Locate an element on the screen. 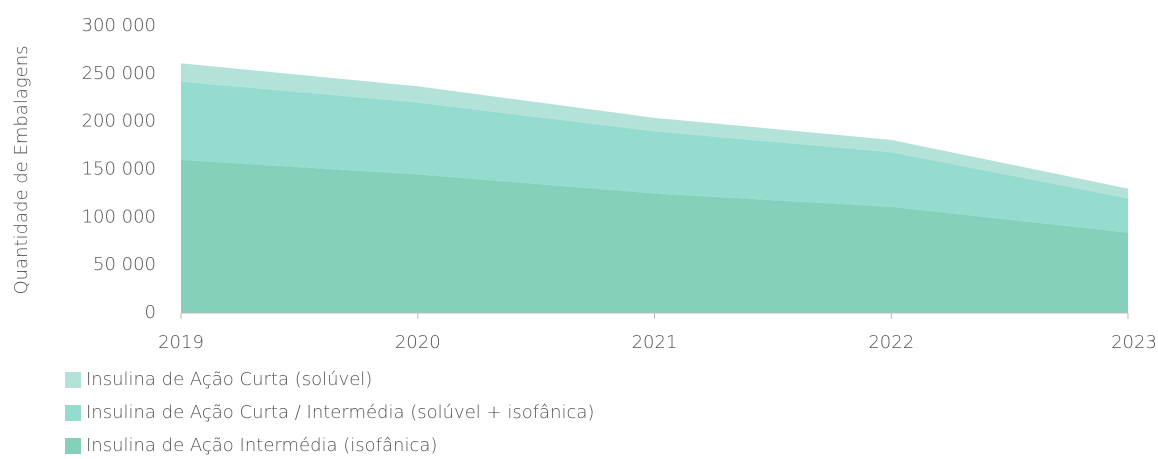  y-tick-label: 200 000 is located at coordinates (119, 121).